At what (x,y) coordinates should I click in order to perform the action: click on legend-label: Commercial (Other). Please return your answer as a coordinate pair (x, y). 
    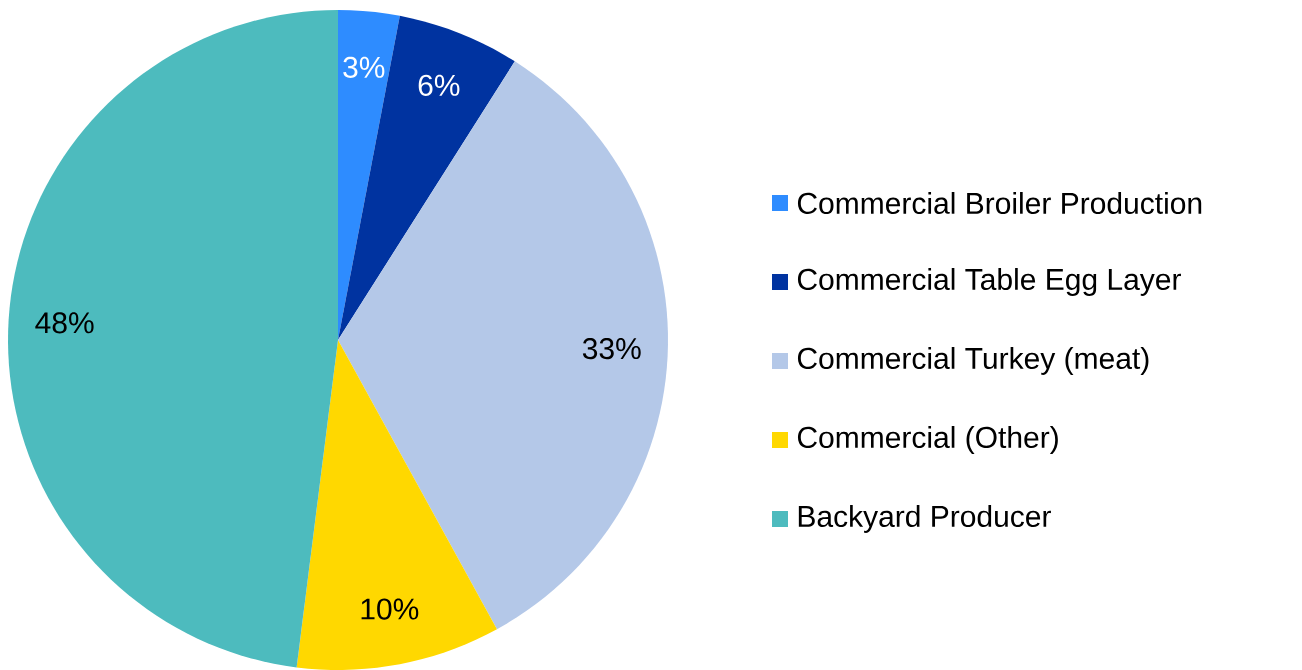
    Looking at the image, I should click on (927, 440).